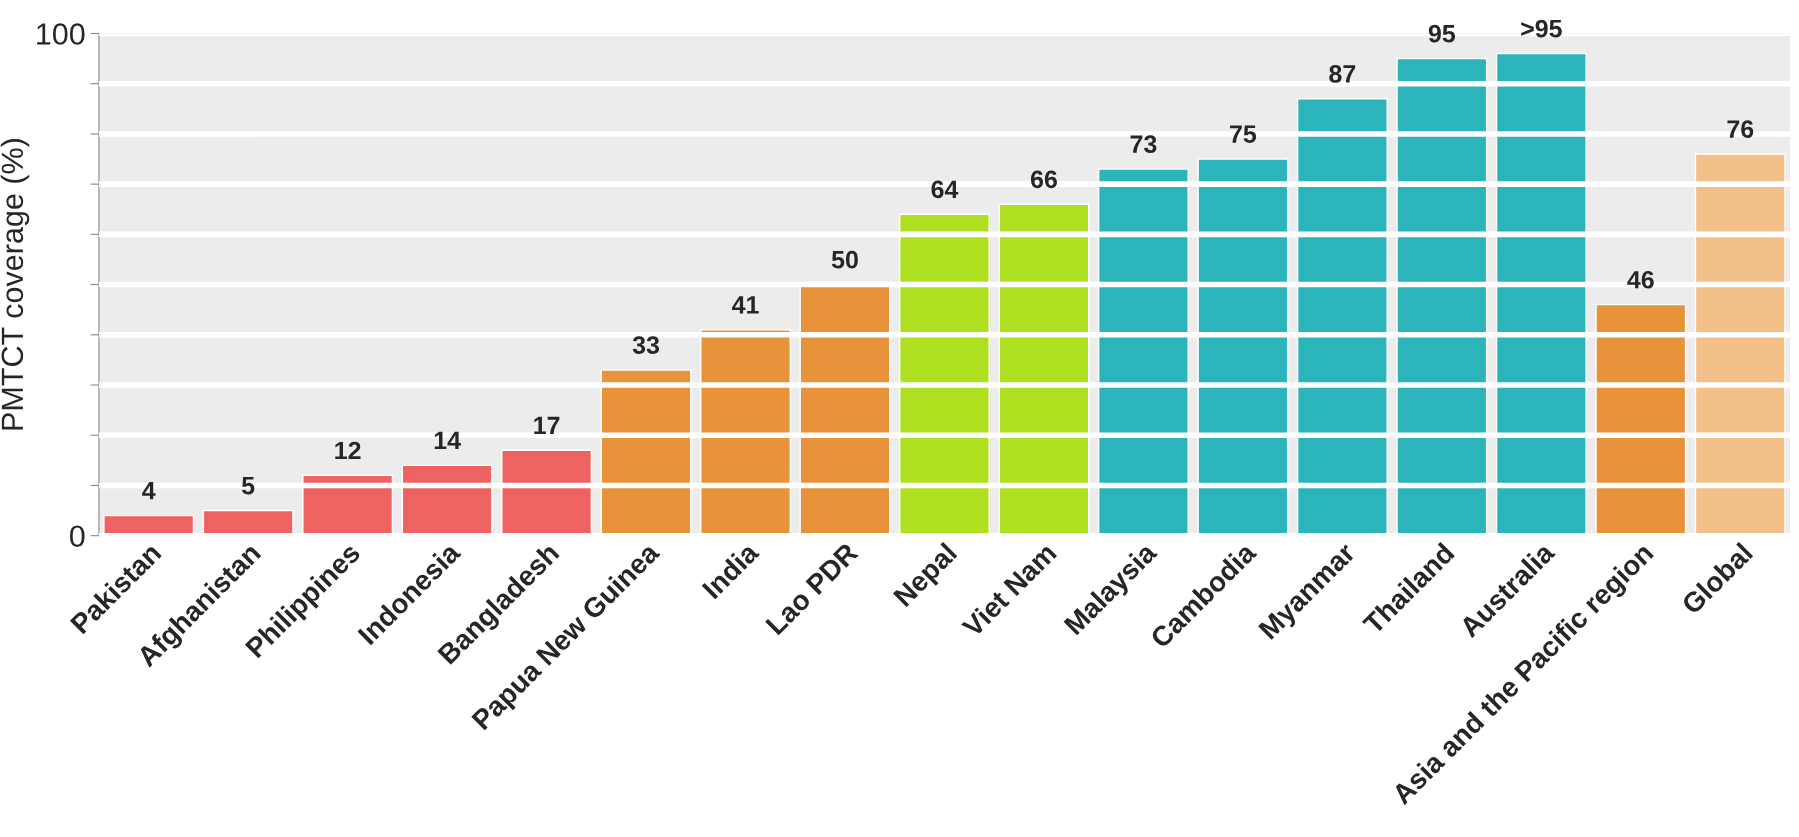 The width and height of the screenshot is (1799, 837). Describe the element at coordinates (1640, 279) in the screenshot. I see `data-label: 46` at that location.